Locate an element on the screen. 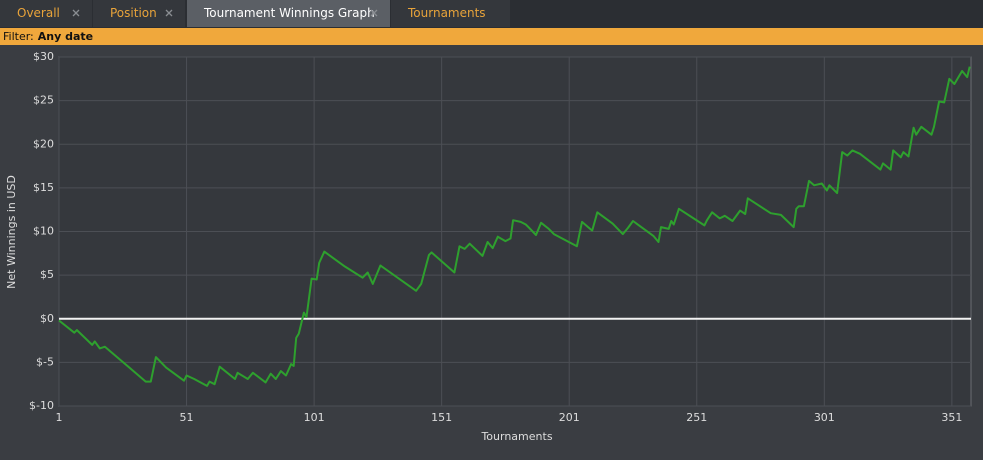 This screenshot has height=460, width=983. tab: Position is located at coordinates (139, 13).